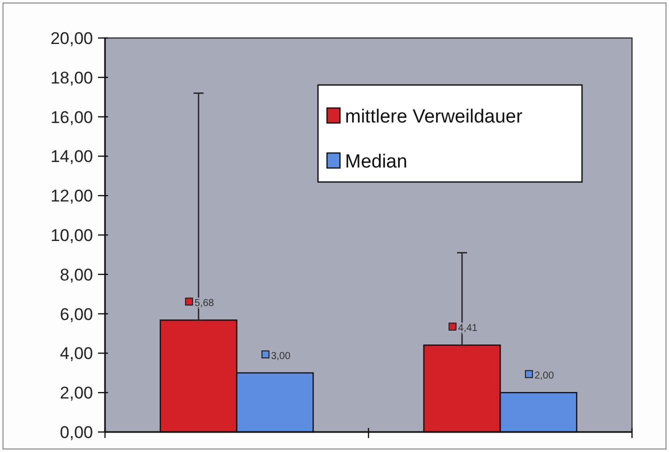  I want to click on y-tick-label: 14,00, so click(71, 156).